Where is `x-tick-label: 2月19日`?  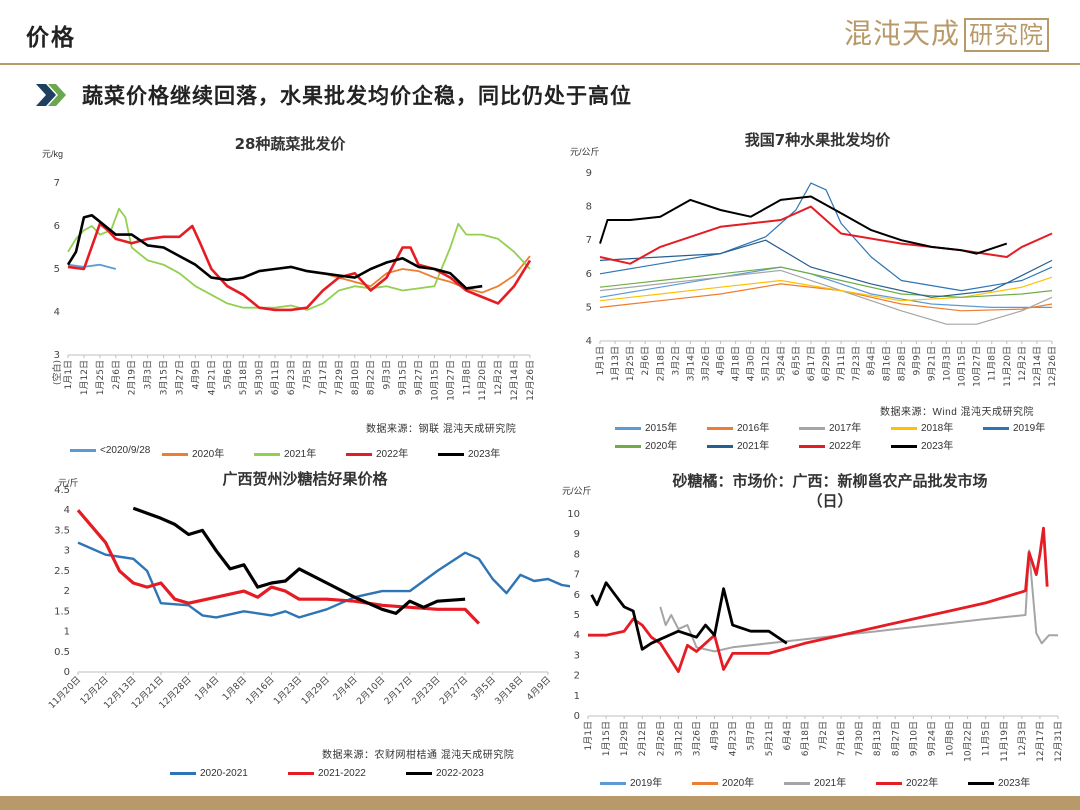
x-tick-label: 2月19日 is located at coordinates (132, 377).